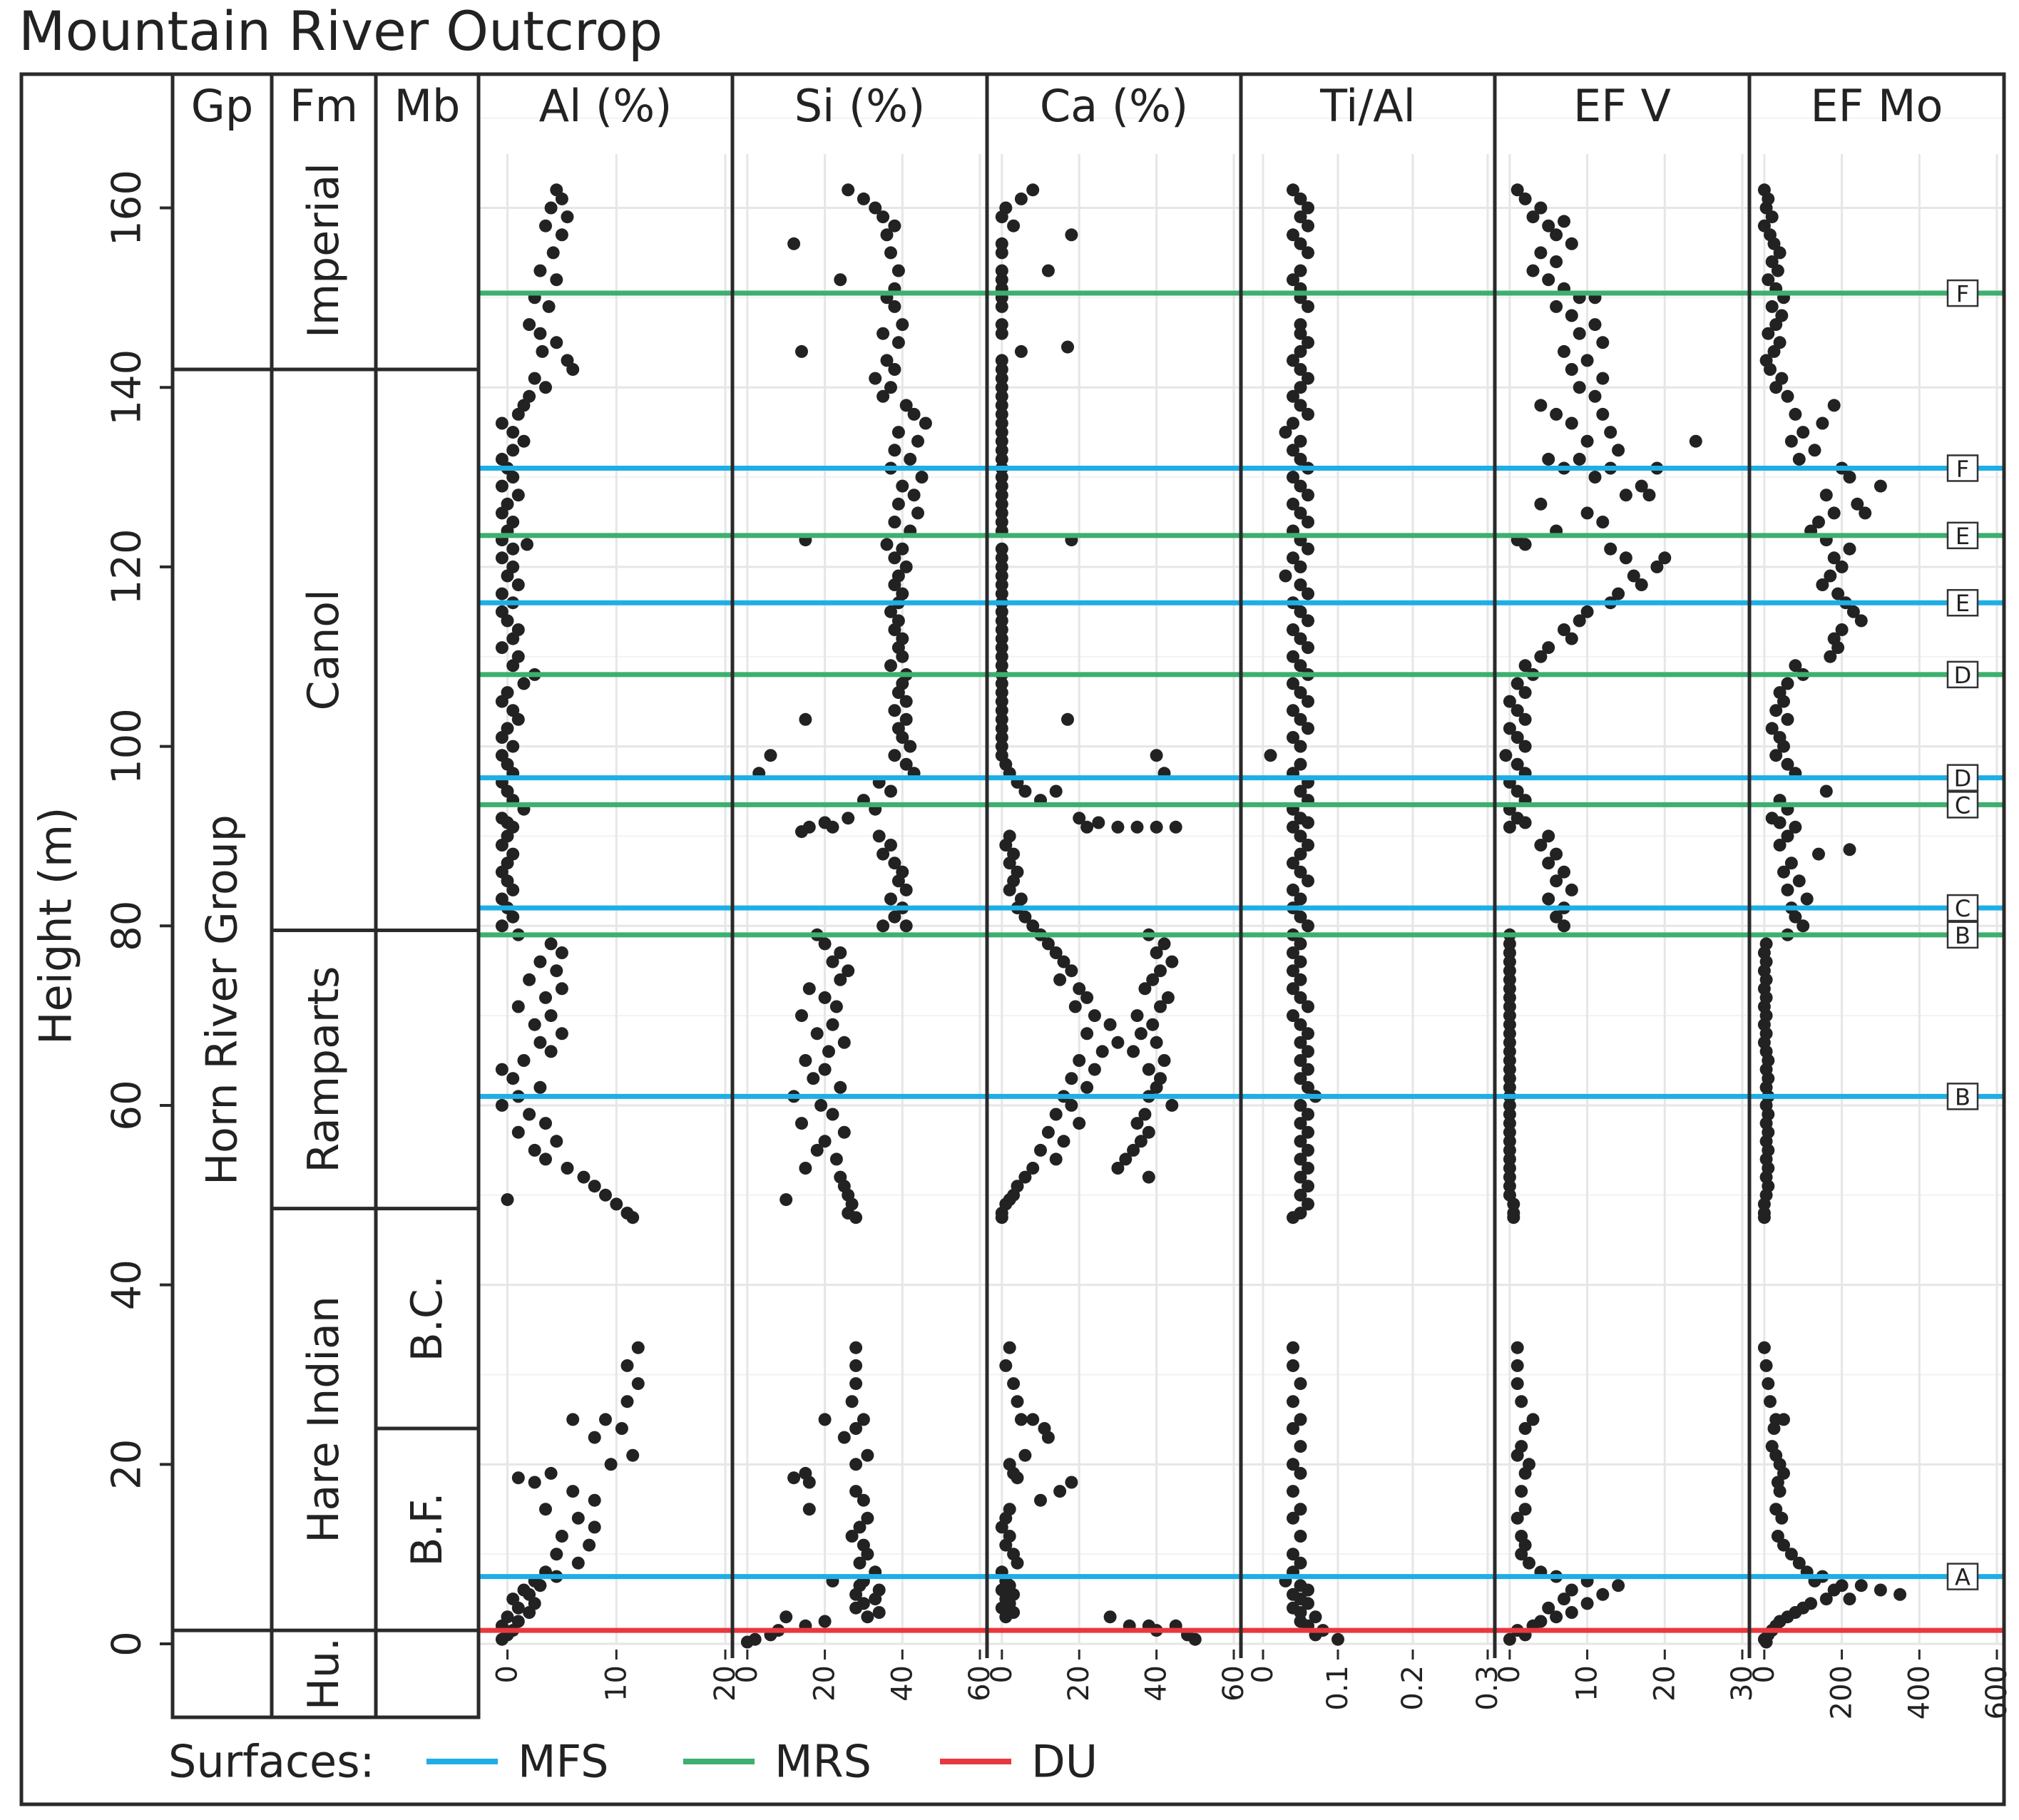 The height and width of the screenshot is (1820, 2019). I want to click on strat-unit-imperial: Imperial, so click(324, 250).